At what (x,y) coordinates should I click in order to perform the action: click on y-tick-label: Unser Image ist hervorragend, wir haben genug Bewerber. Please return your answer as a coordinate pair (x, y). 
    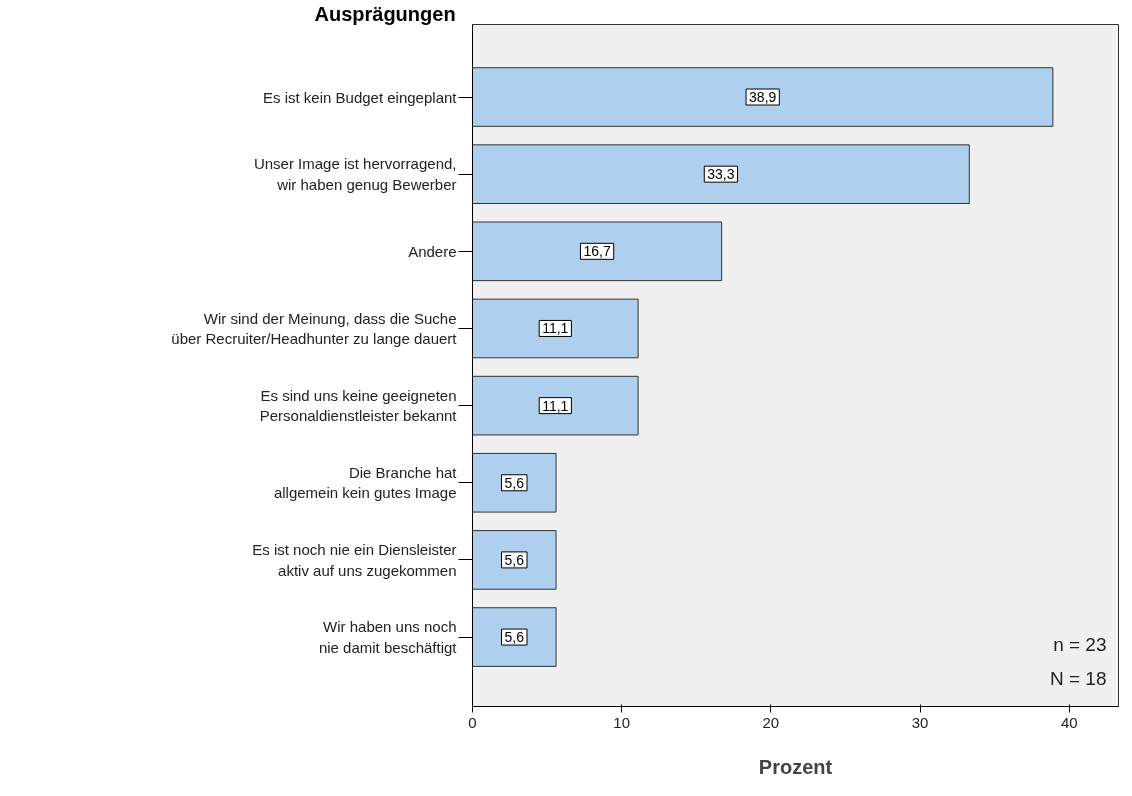
    Looking at the image, I should click on (355, 174).